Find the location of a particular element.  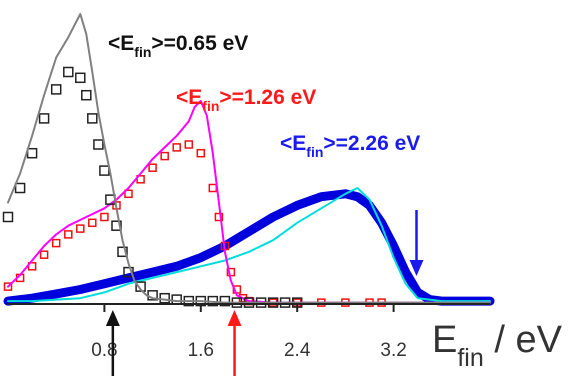

x-ticks: 0.8 1.6 2.4 3.2 is located at coordinates (249, 332).